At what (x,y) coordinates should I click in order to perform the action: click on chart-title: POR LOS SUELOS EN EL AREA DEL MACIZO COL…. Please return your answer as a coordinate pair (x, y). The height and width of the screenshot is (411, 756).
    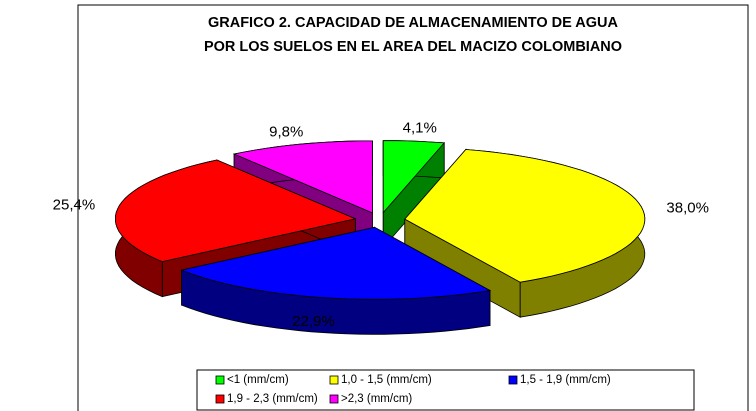
    Looking at the image, I should click on (413, 47).